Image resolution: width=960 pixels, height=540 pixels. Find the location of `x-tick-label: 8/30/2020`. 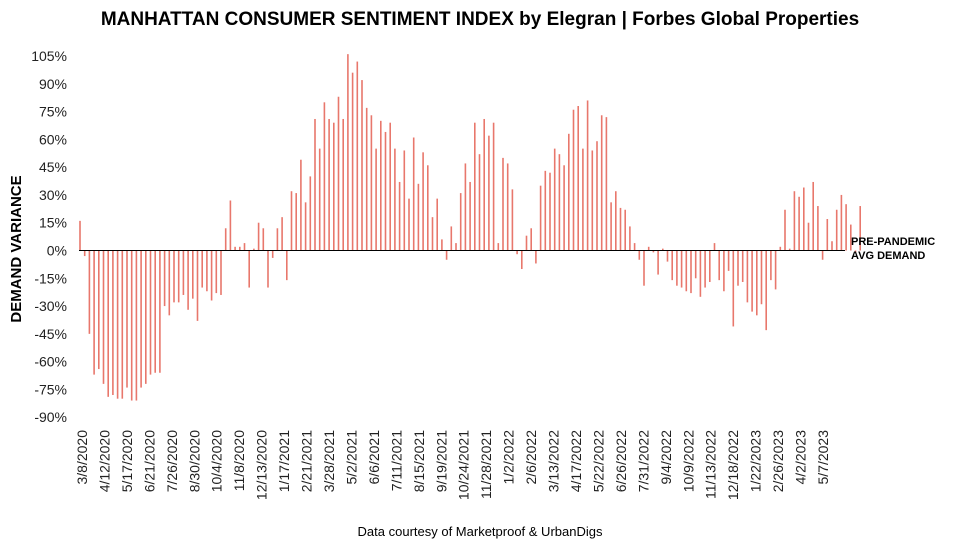

x-tick-label: 8/30/2020 is located at coordinates (194, 461).